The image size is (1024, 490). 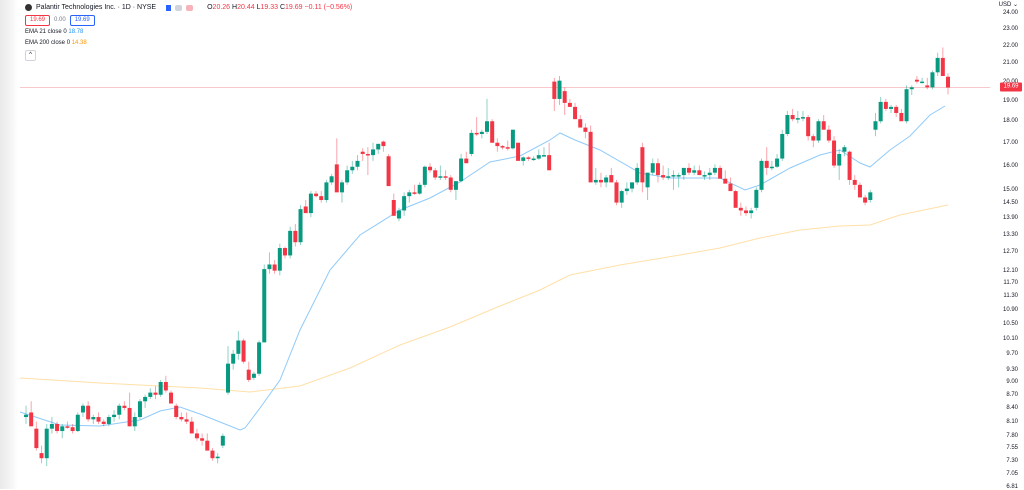 I want to click on spread-value: 0.00, so click(x=60, y=20).